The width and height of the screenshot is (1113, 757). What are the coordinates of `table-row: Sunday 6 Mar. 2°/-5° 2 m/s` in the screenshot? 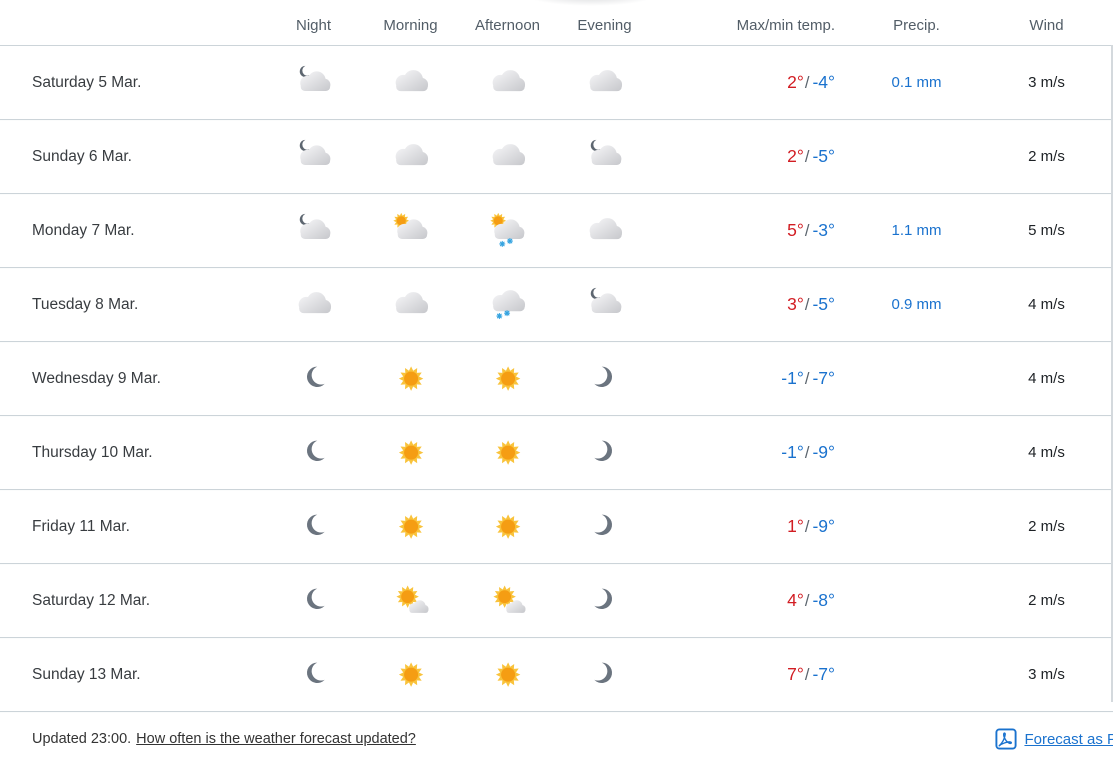 It's located at (556, 157).